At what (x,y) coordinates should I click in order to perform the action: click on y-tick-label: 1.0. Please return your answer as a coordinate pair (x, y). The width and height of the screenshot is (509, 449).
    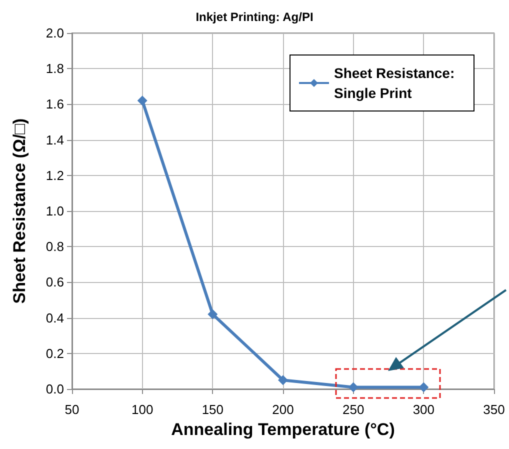
    Looking at the image, I should click on (55, 211).